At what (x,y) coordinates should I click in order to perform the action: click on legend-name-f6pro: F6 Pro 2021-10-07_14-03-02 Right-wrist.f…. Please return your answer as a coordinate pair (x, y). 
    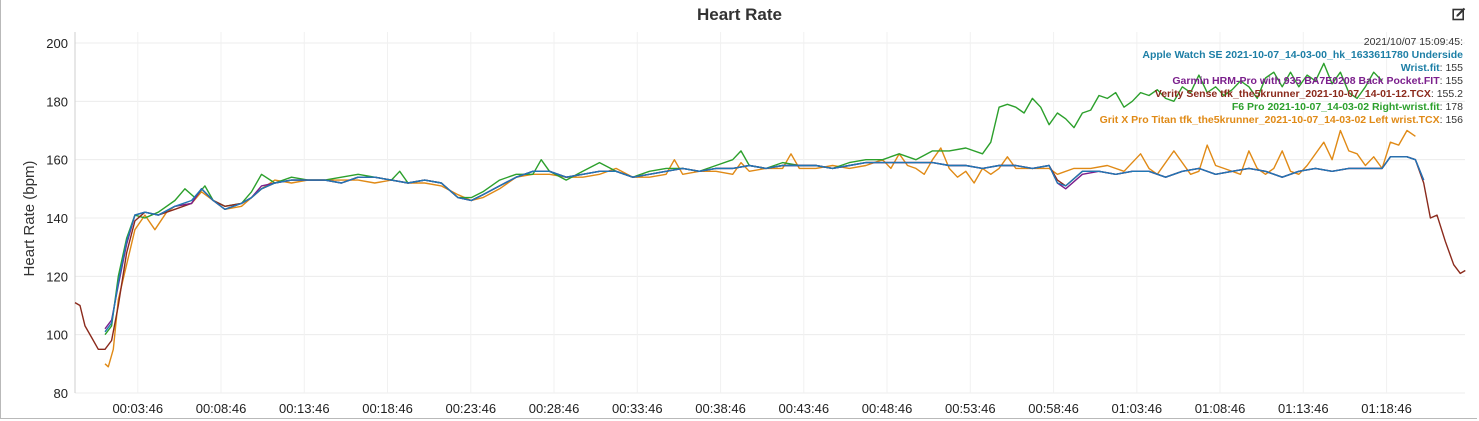
    Looking at the image, I should click on (1335, 107).